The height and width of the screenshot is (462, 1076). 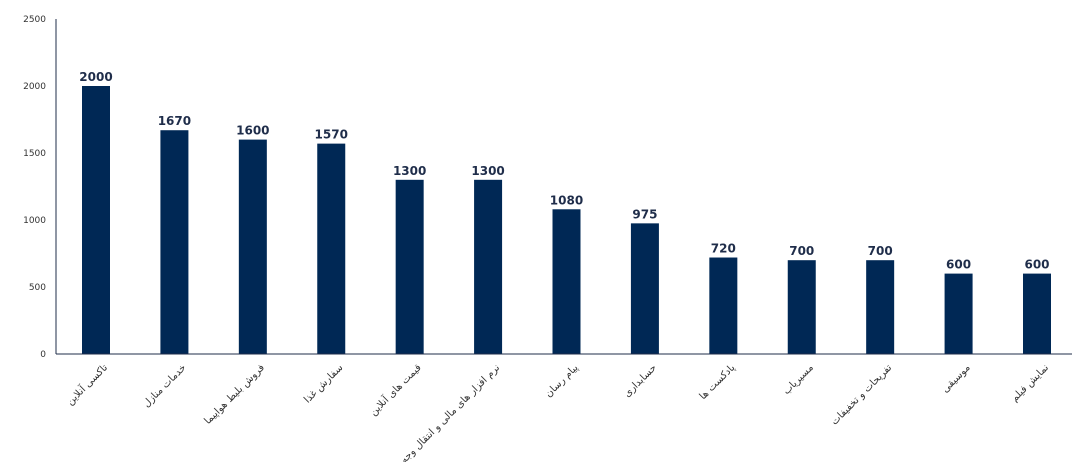 What do you see at coordinates (718, 382) in the screenshot?
I see `x-category-label: پادکست ها` at bounding box center [718, 382].